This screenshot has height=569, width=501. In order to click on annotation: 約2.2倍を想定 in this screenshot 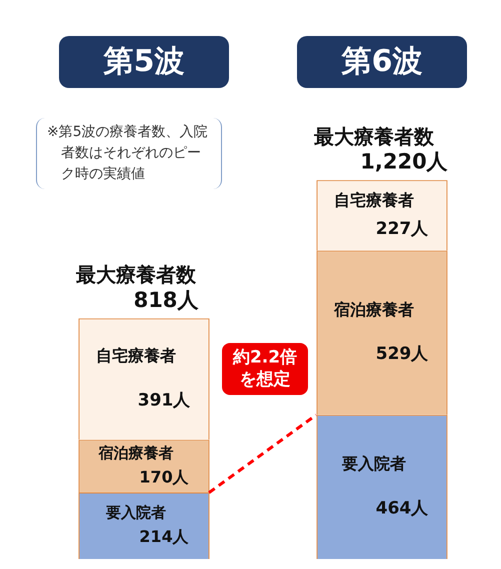, I will do `click(265, 368)`.